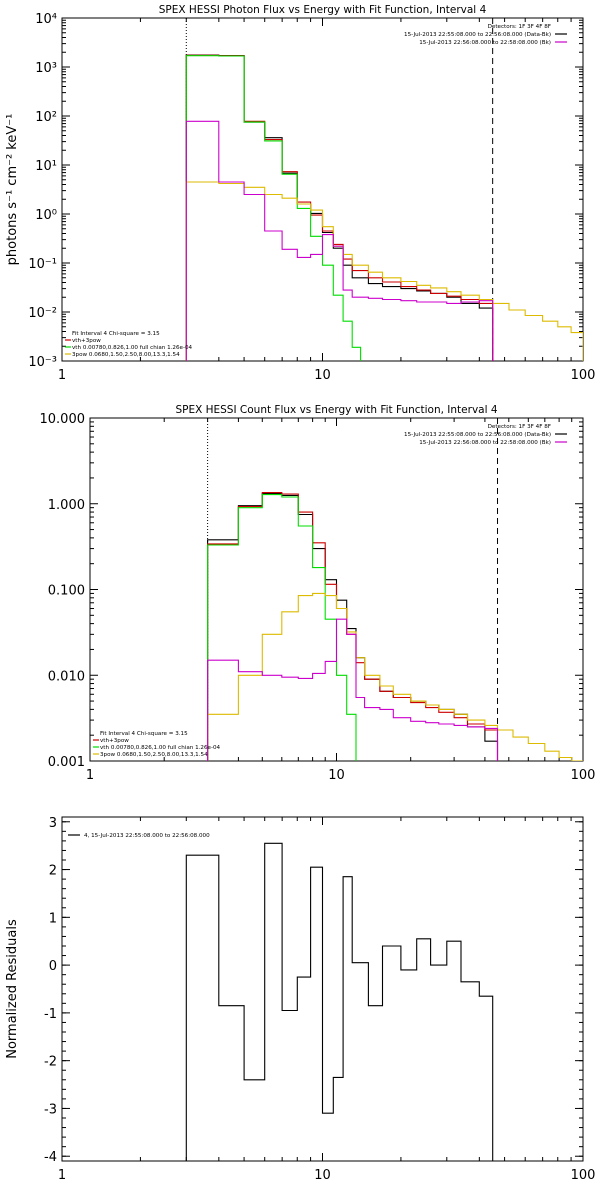 This screenshot has height=1200, width=600. I want to click on y-tick-label: 10², so click(46, 117).